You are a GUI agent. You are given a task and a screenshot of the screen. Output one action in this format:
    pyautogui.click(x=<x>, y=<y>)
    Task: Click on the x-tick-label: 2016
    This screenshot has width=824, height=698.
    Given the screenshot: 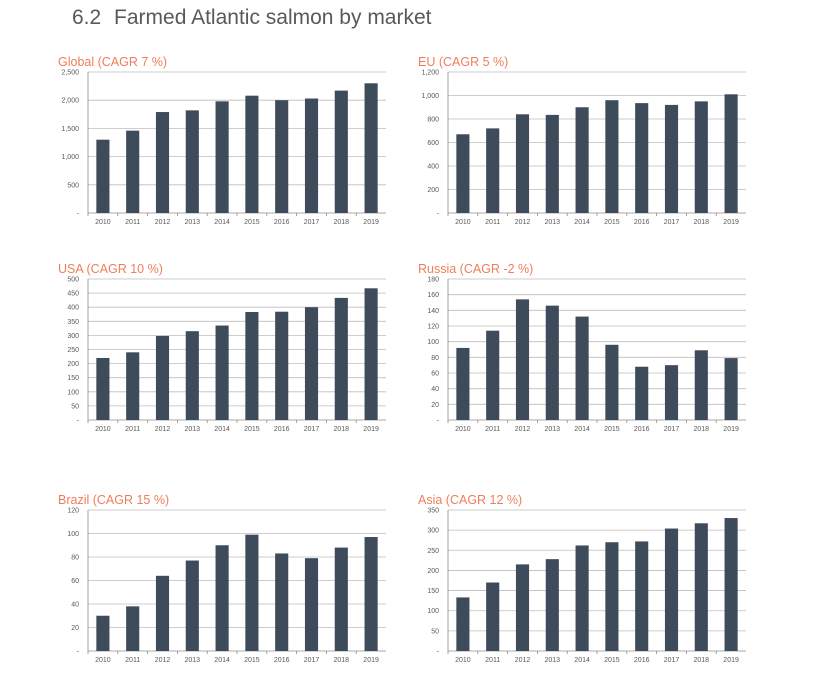 What is the action you would take?
    pyautogui.click(x=282, y=429)
    